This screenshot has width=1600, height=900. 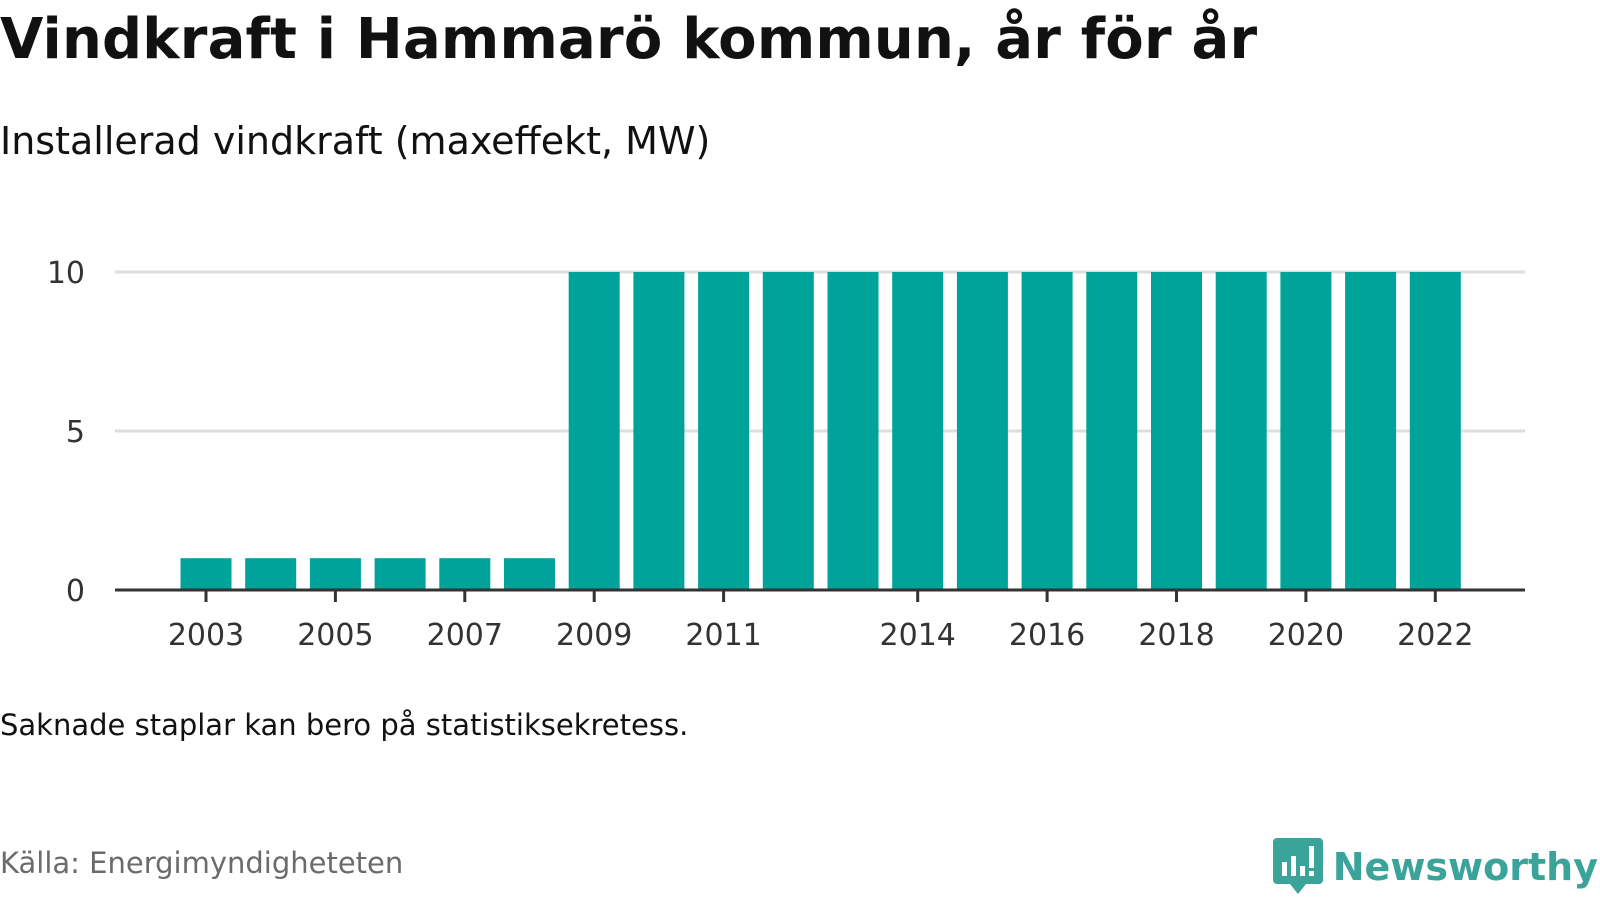 What do you see at coordinates (918, 635) in the screenshot?
I see `x-tick-label: 2014` at bounding box center [918, 635].